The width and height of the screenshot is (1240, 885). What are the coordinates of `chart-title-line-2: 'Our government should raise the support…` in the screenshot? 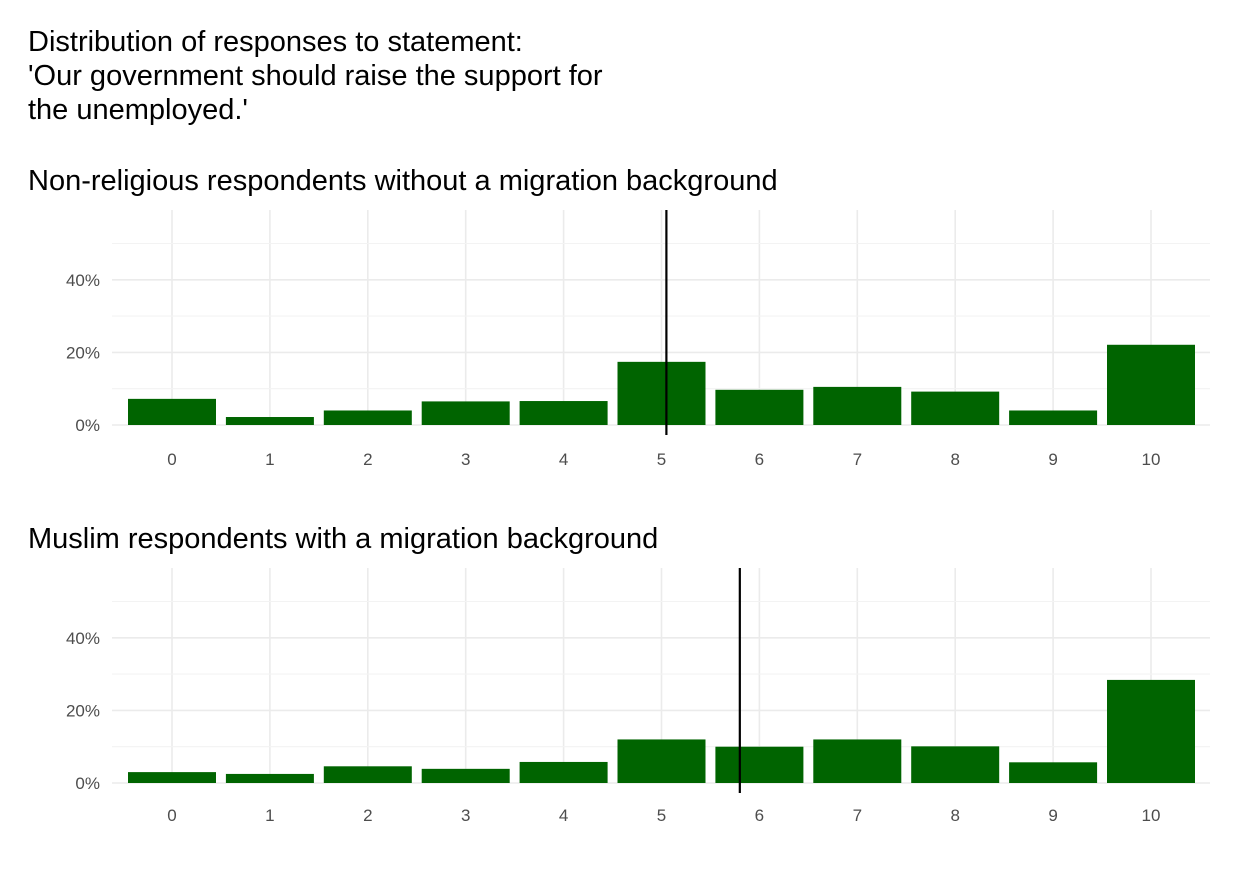 It's located at (315, 76).